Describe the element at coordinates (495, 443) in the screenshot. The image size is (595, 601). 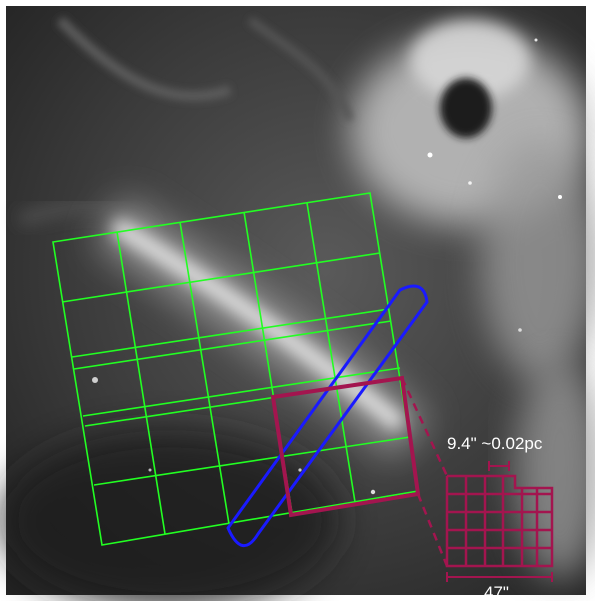
I see `scale-label-small: 9.4" ~0.02pc` at that location.